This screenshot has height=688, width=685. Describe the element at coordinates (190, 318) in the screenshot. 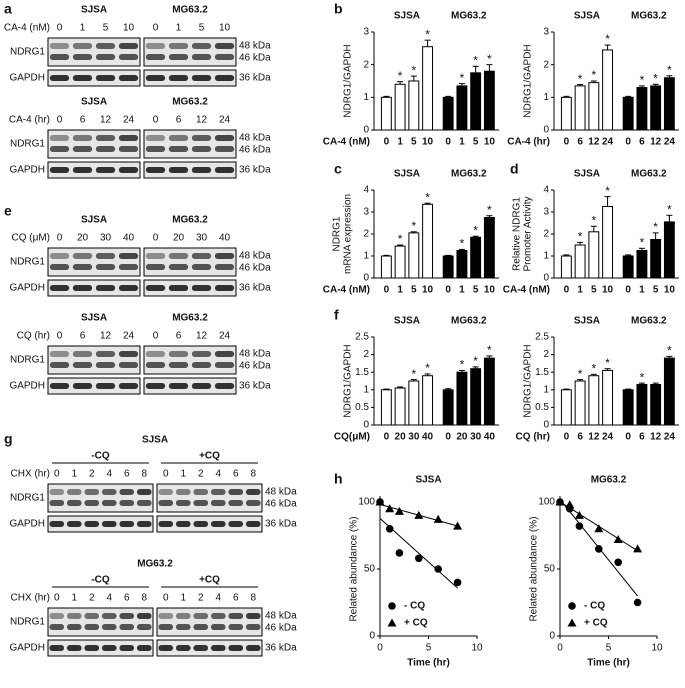

I see `blot-group: MG63.2` at that location.